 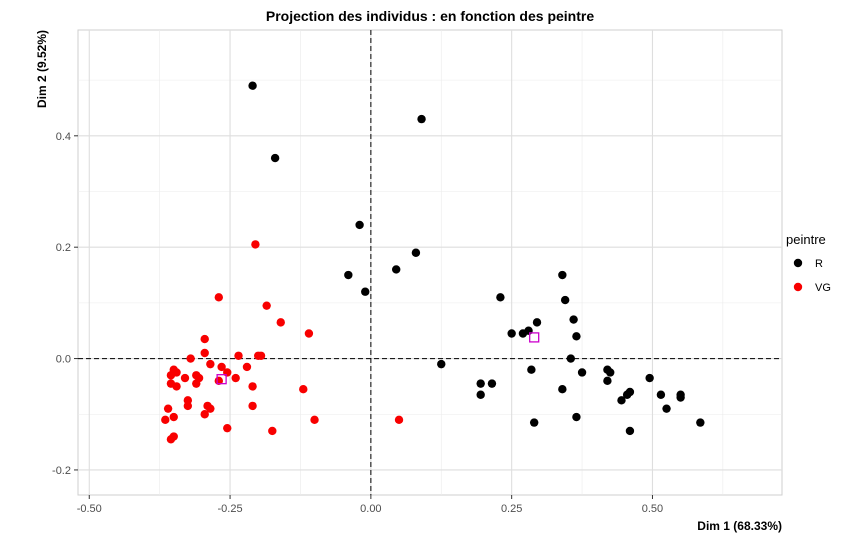 I want to click on legend-label-vg: VG, so click(x=823, y=288).